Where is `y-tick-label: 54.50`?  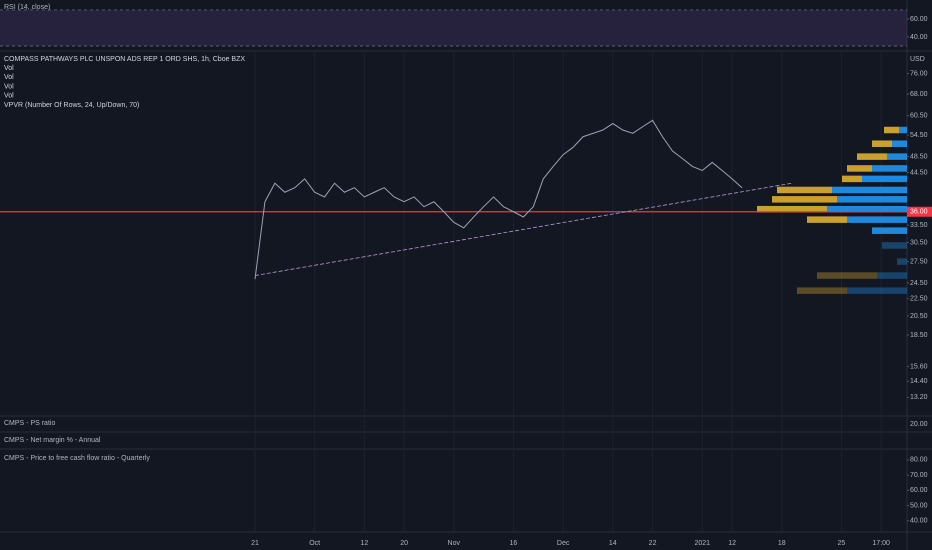 y-tick-label: 54.50 is located at coordinates (919, 135).